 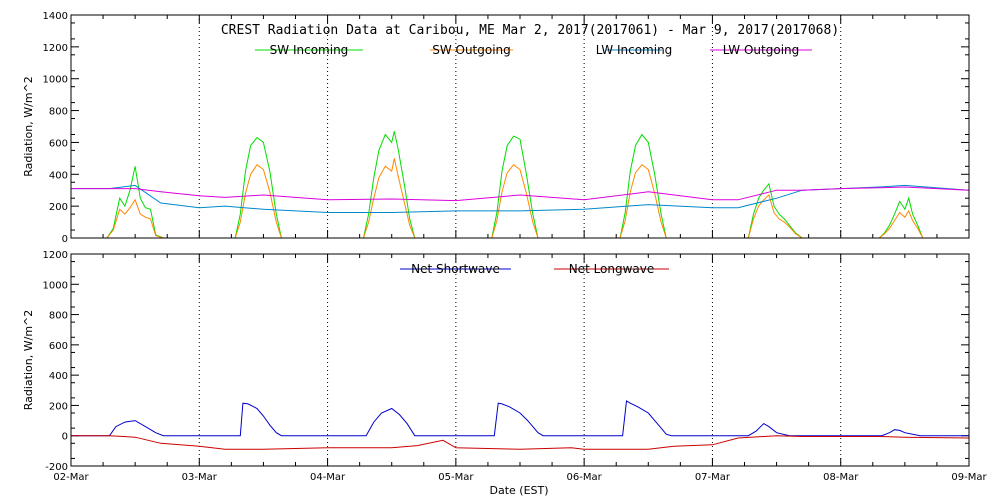 I want to click on series-line-net-longwave, so click(x=520, y=442).